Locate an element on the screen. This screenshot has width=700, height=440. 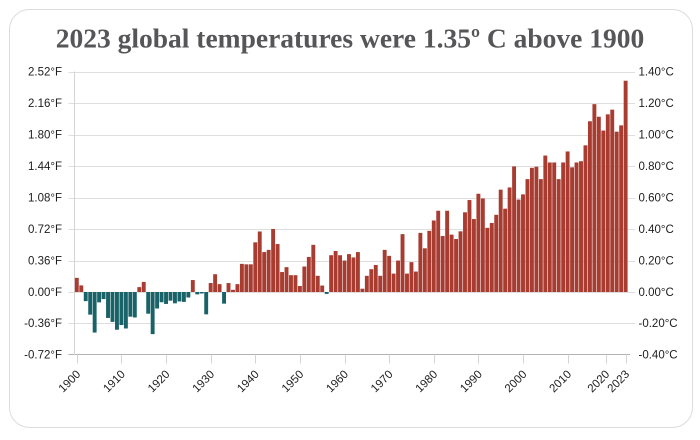
svg-text: 2.52°F is located at coordinates (45, 73).